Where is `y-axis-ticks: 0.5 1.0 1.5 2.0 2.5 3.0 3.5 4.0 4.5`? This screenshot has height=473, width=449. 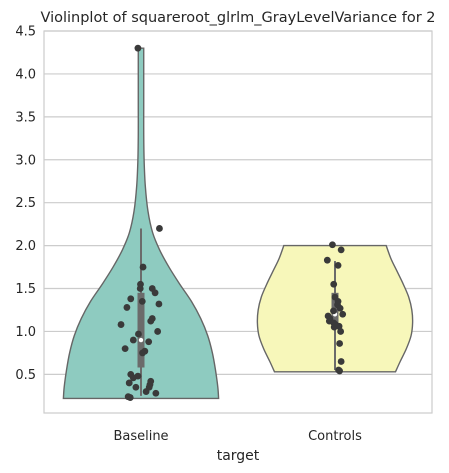 y-axis-ticks: 0.5 1.0 1.5 2.0 2.5 3.0 3.5 4.0 4.5 is located at coordinates (25, 204).